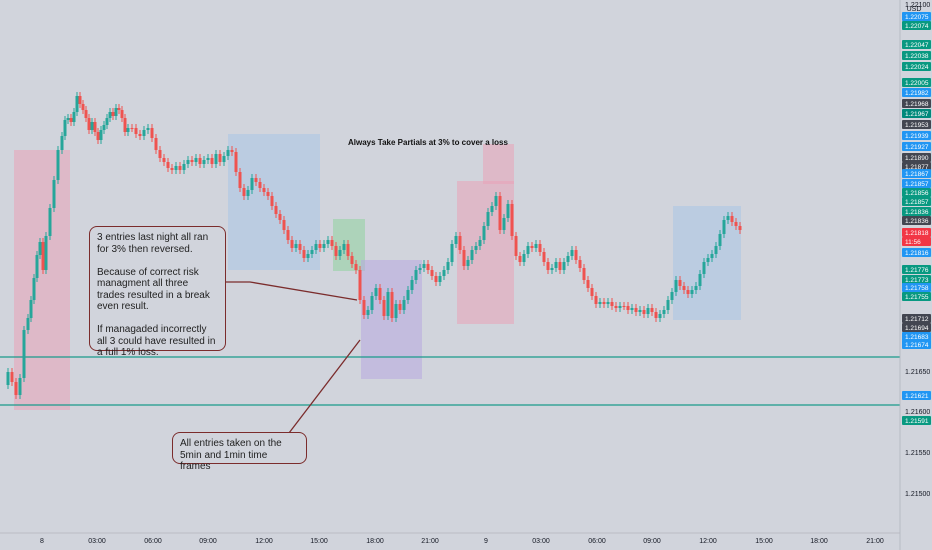 The image size is (932, 550). What do you see at coordinates (264, 541) in the screenshot?
I see `time-scale-label: 12:00` at bounding box center [264, 541].